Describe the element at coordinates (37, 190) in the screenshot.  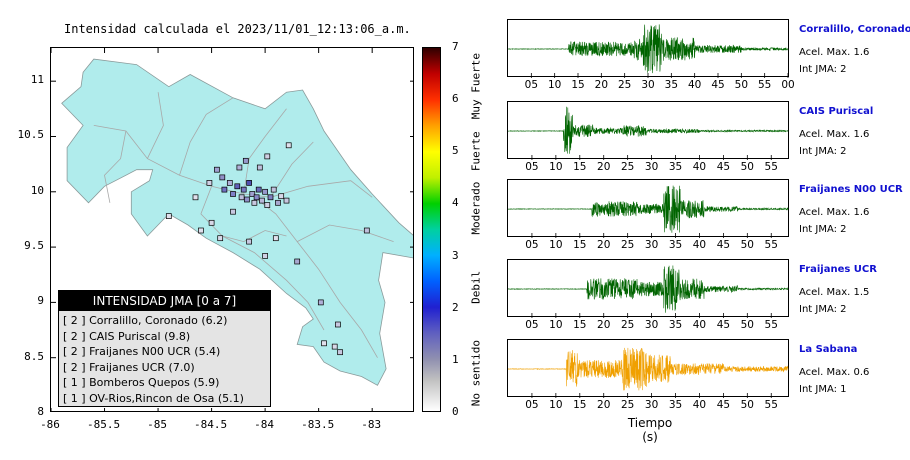
I see `latitude-tick-label: 10` at that location.